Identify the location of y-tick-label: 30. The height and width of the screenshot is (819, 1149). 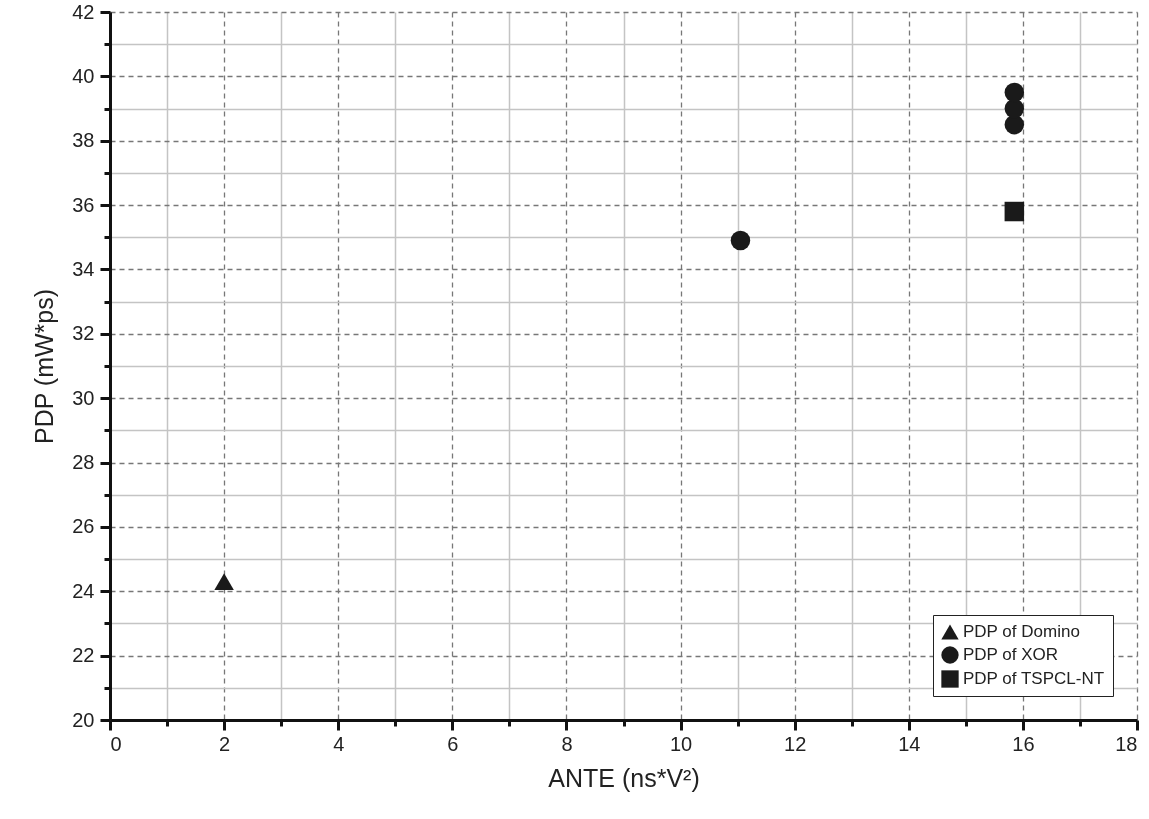
(83, 397).